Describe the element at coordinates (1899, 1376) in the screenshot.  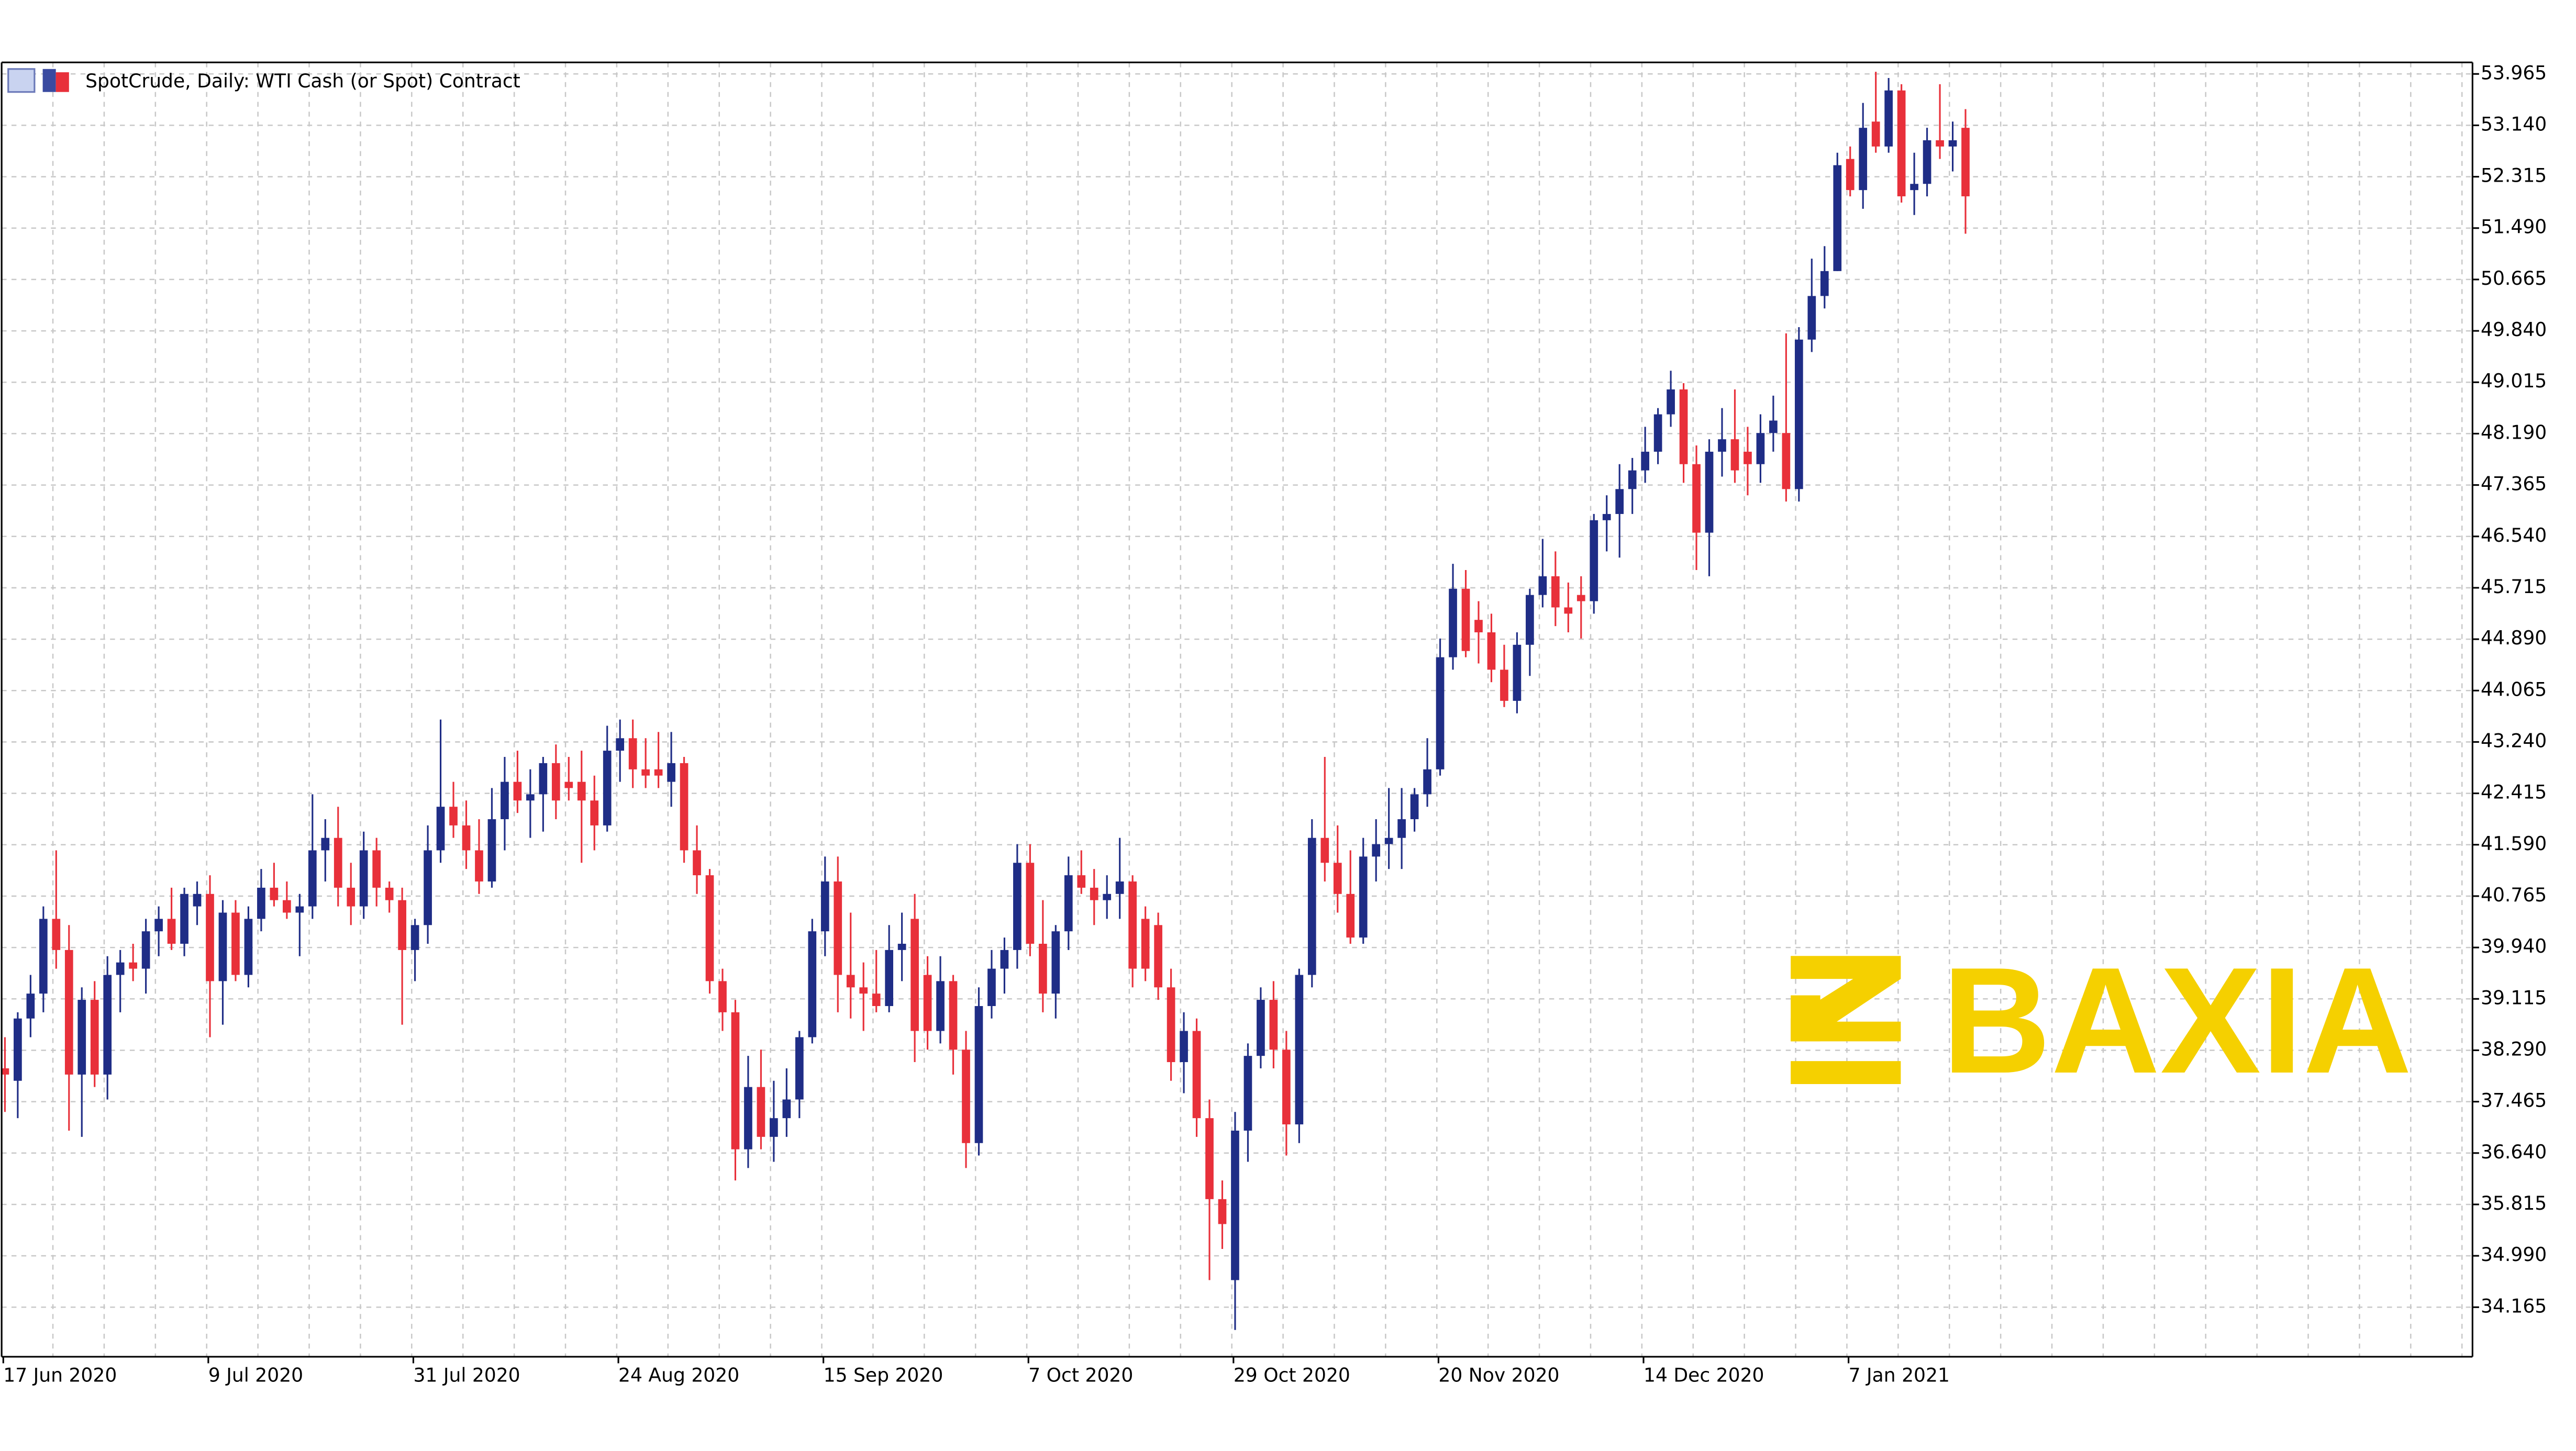
I see `x-tick-label: 7 Jan 2021` at that location.